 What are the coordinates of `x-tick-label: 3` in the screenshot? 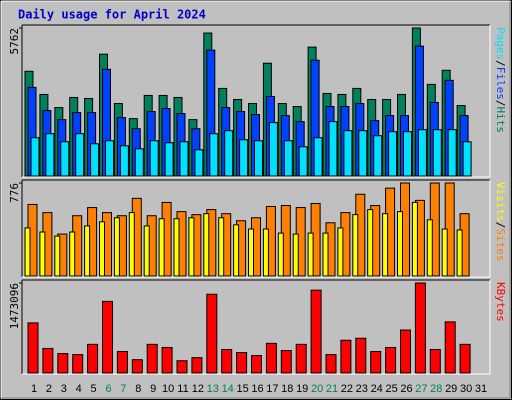 It's located at (64, 389).